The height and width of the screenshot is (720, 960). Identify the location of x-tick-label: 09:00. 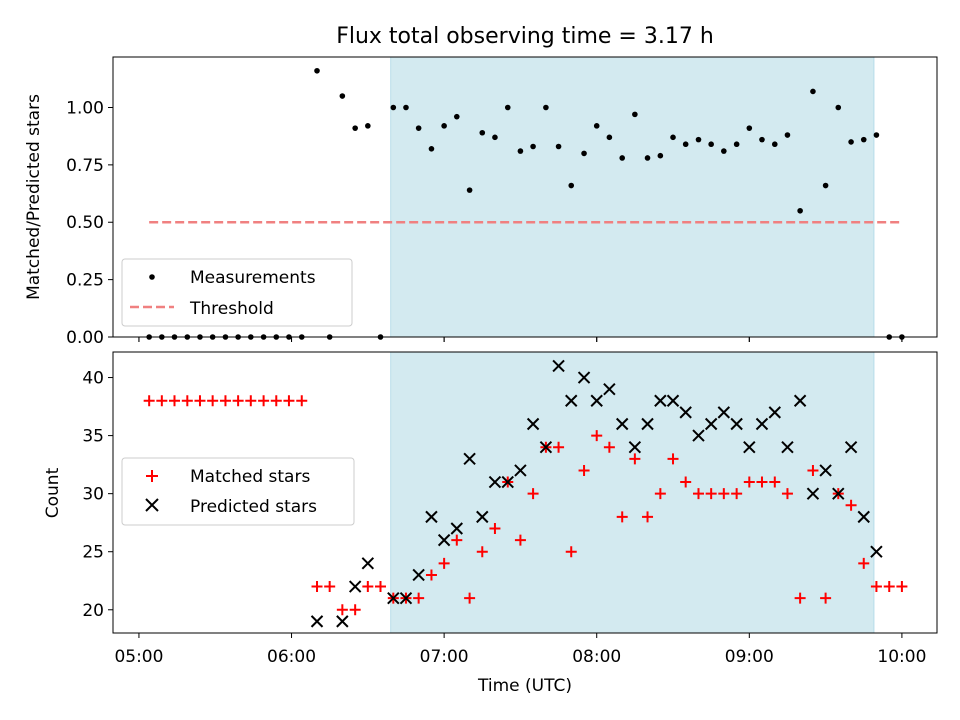
(749, 657).